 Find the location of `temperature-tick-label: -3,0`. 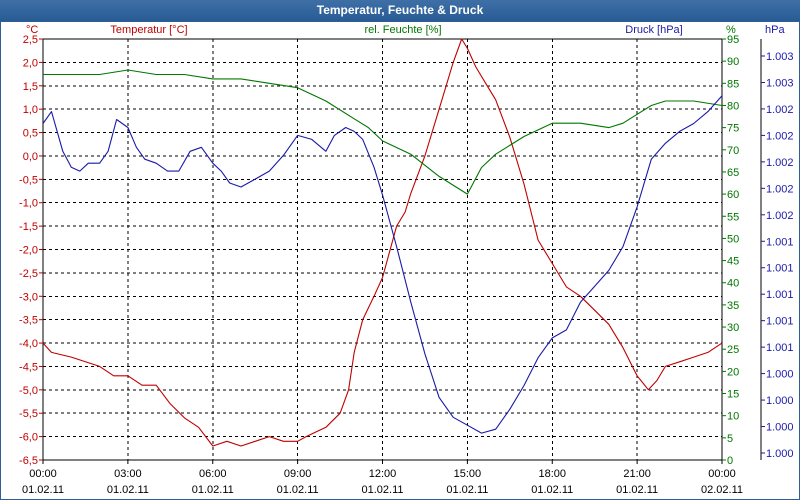

temperature-tick-label: -3,0 is located at coordinates (28, 297).